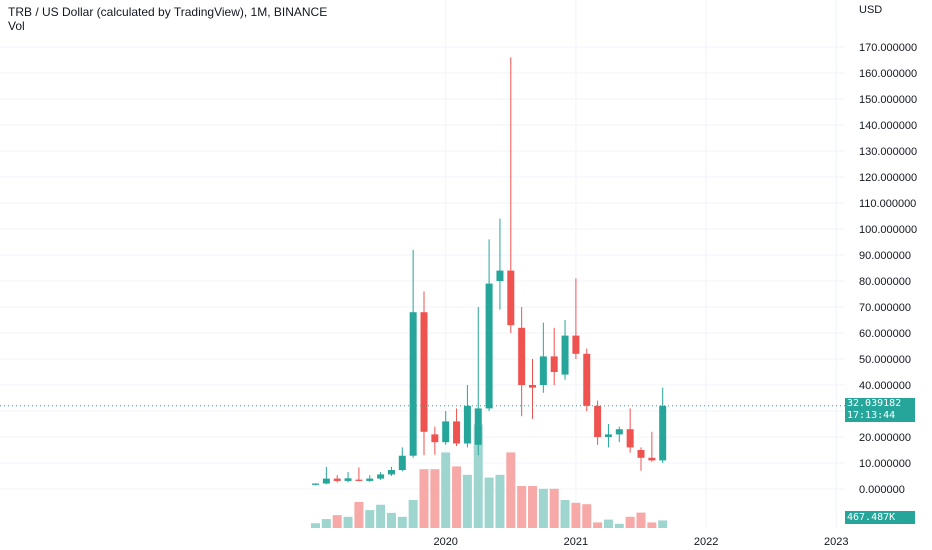  I want to click on time-tick-label: 2021, so click(576, 542).